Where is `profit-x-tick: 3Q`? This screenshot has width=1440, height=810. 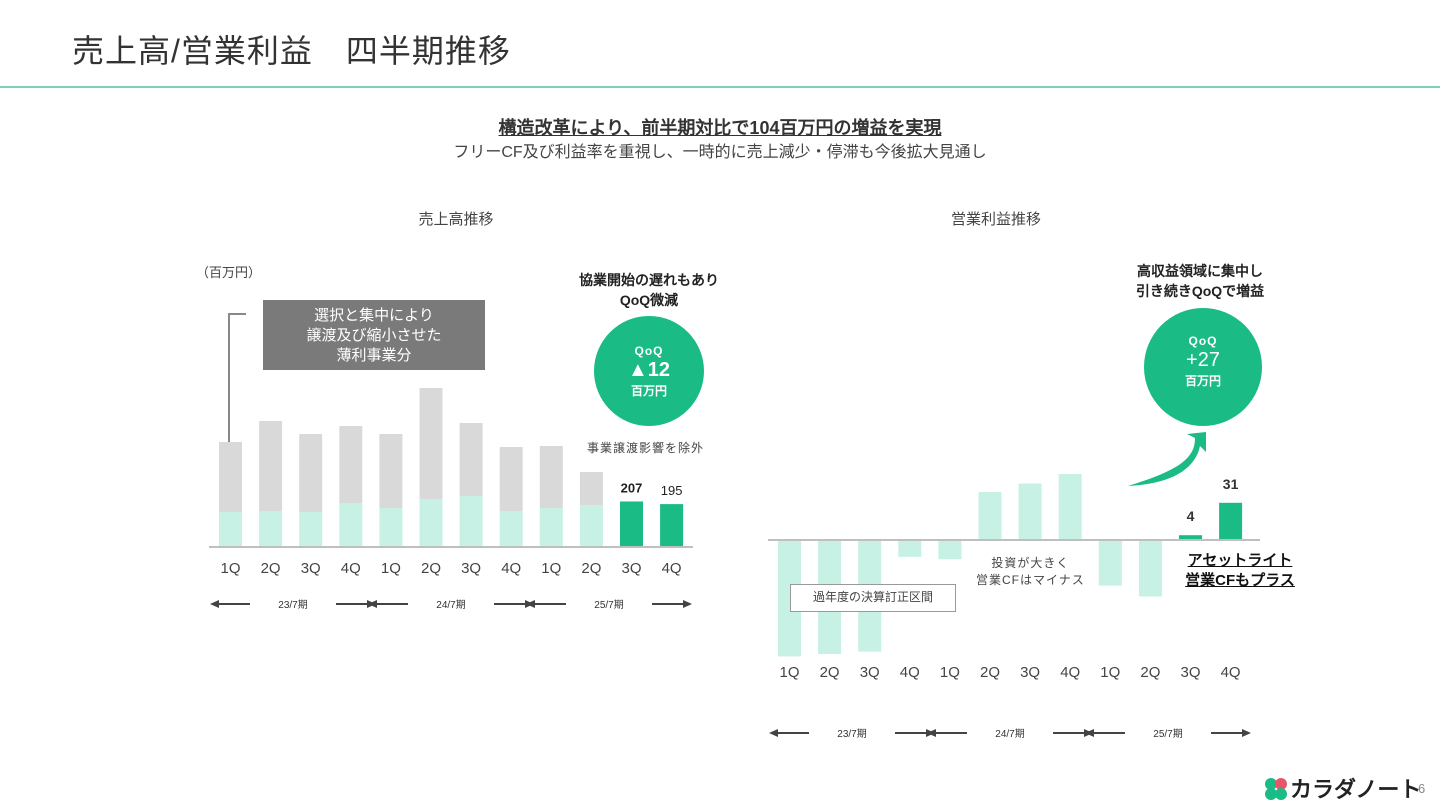
profit-x-tick: 3Q is located at coordinates (1190, 672).